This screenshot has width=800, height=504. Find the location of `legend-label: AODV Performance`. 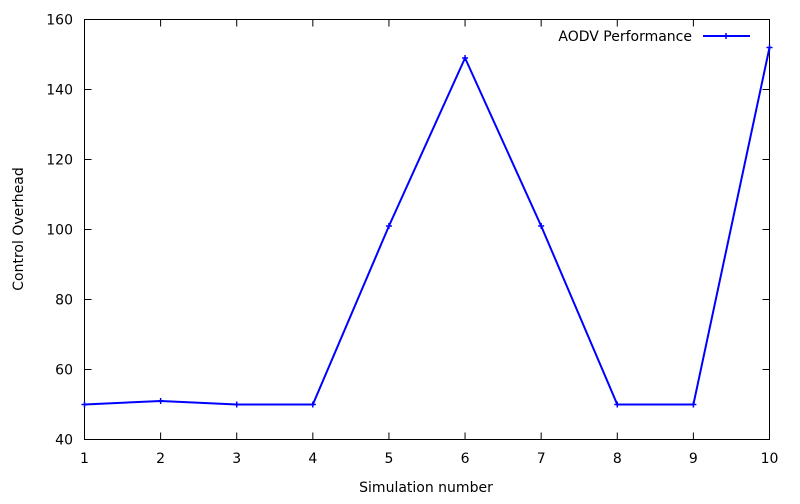

legend-label: AODV Performance is located at coordinates (625, 37).